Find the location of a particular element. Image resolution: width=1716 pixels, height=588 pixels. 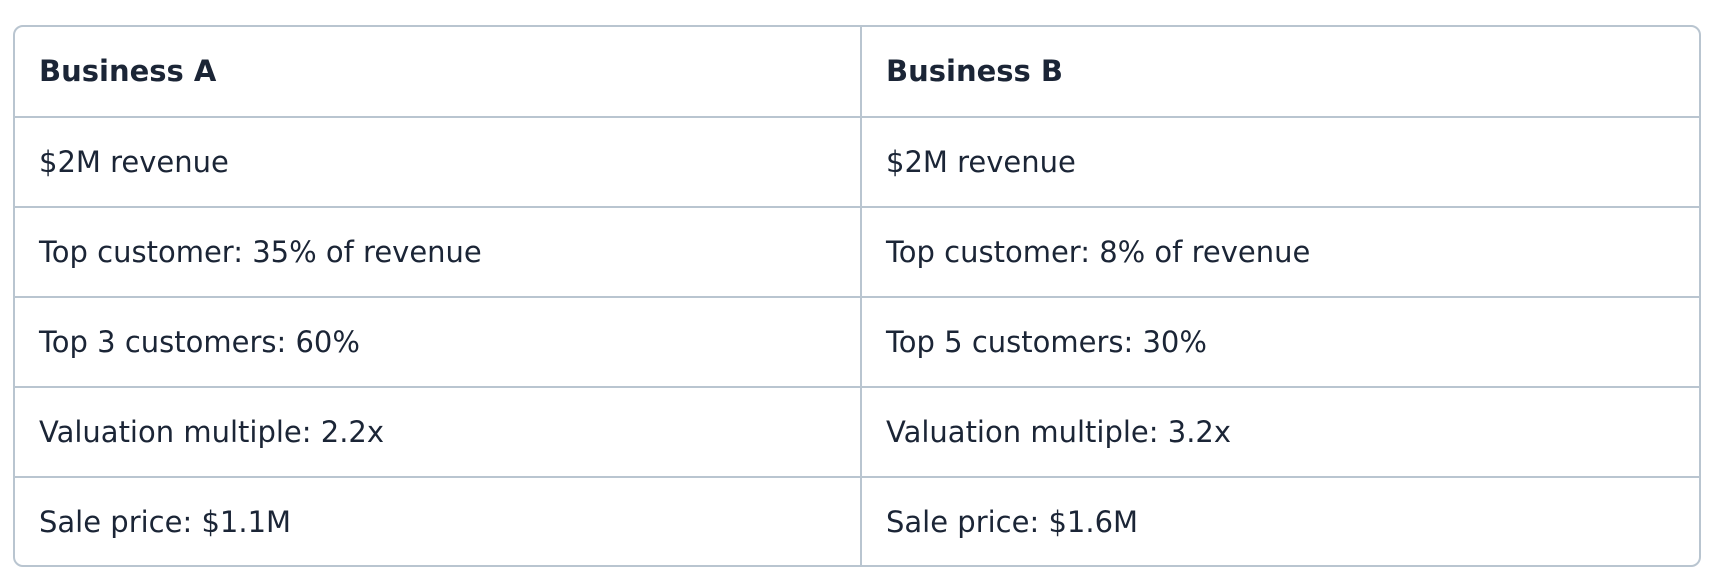

header-business-b: Business B is located at coordinates (1280, 72).